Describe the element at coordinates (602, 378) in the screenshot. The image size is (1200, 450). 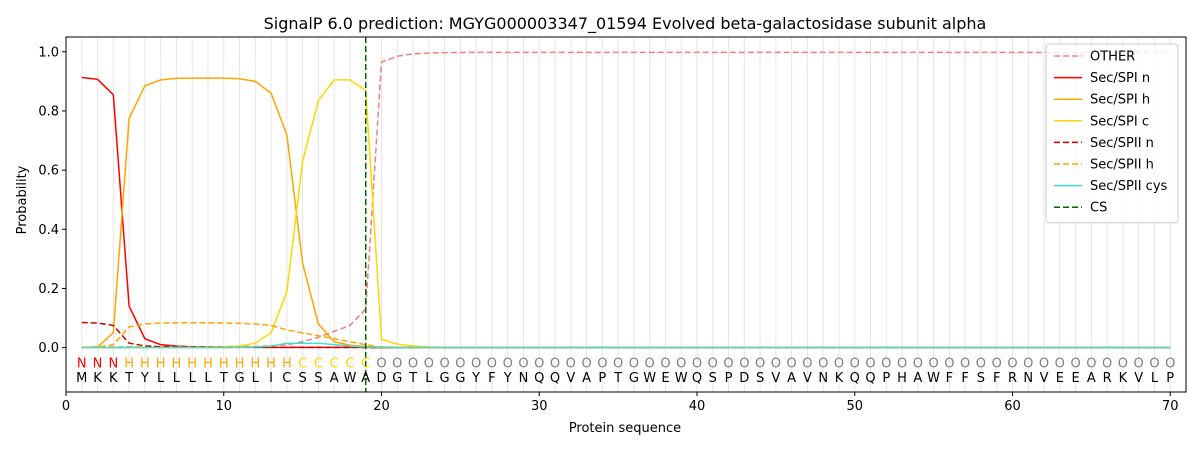
I see `residue-label: P` at that location.